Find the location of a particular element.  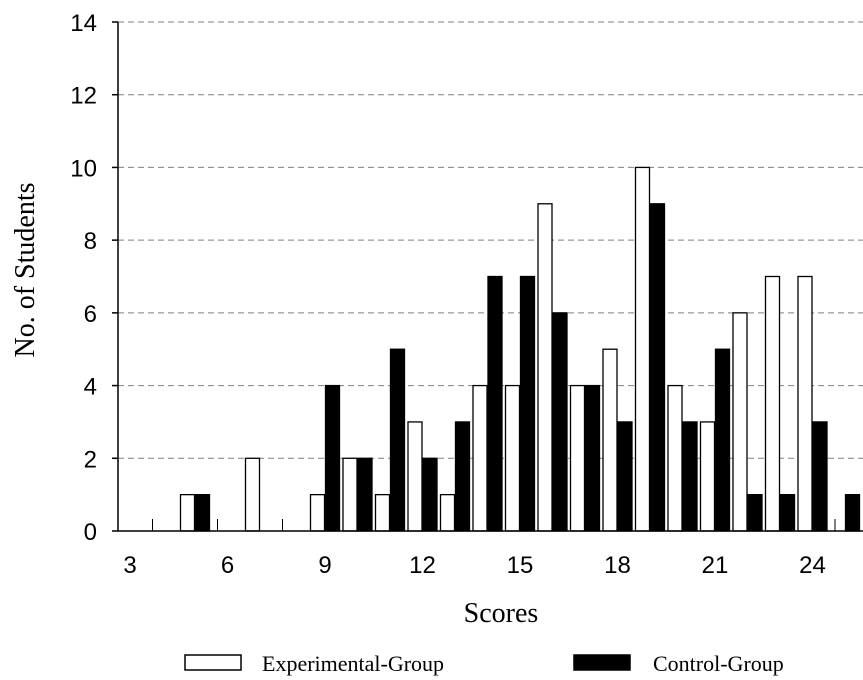

legend-swatch-control is located at coordinates (602, 662).